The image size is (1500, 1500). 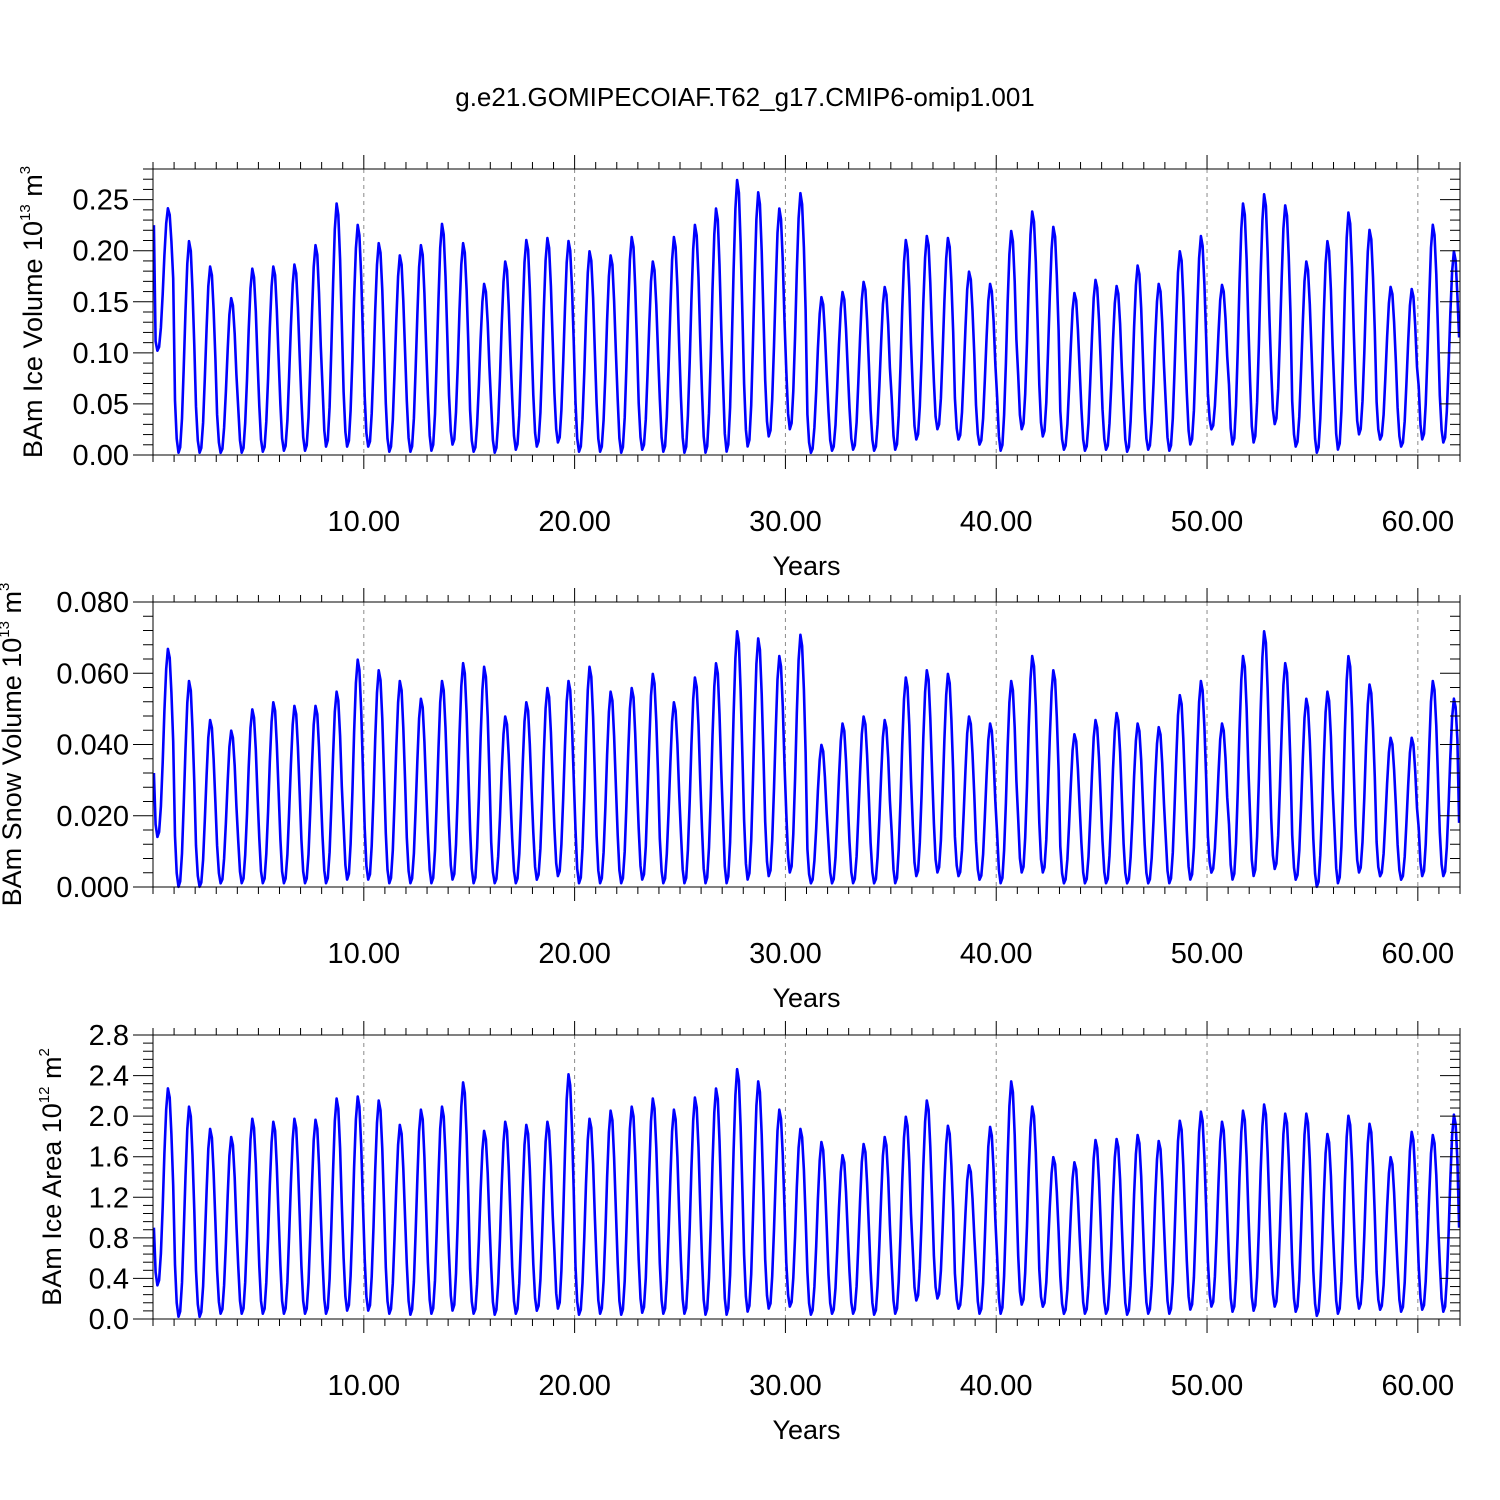 I want to click on ice-volume-x-tick-label: 30.00, so click(x=785, y=522).